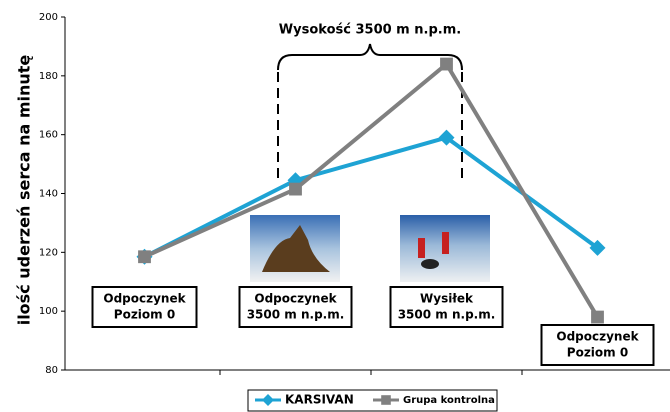  I want to click on photo-dog, so click(295, 248).